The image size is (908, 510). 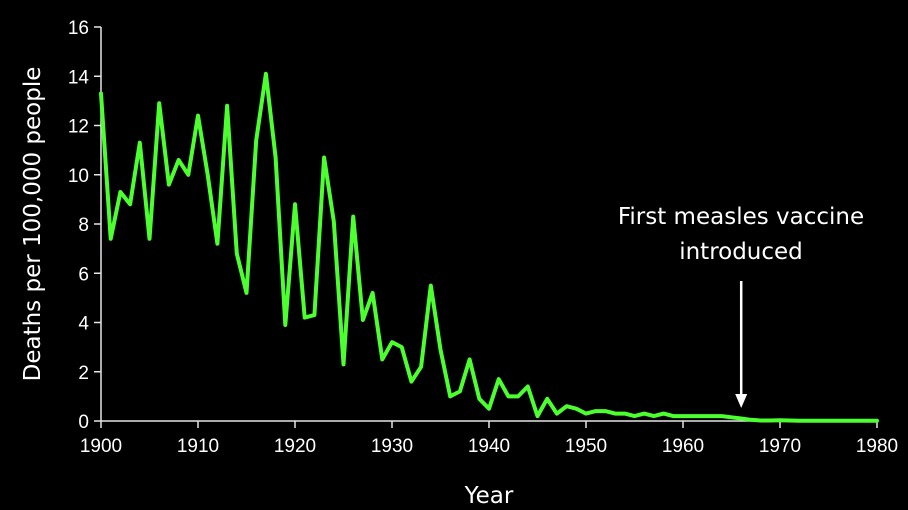 I want to click on annotation-text-line: introduced, so click(x=741, y=252).